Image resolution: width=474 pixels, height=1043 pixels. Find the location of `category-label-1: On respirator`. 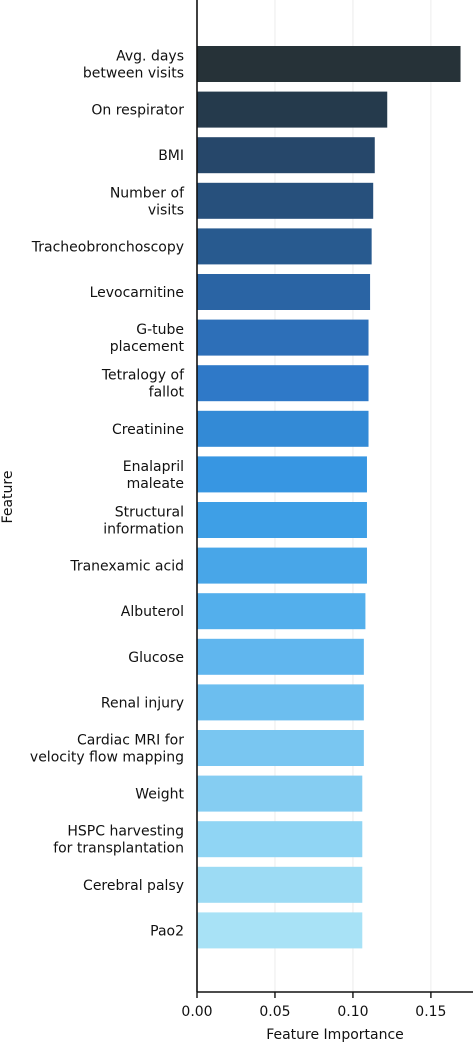

category-label-1: On respirator is located at coordinates (137, 111).